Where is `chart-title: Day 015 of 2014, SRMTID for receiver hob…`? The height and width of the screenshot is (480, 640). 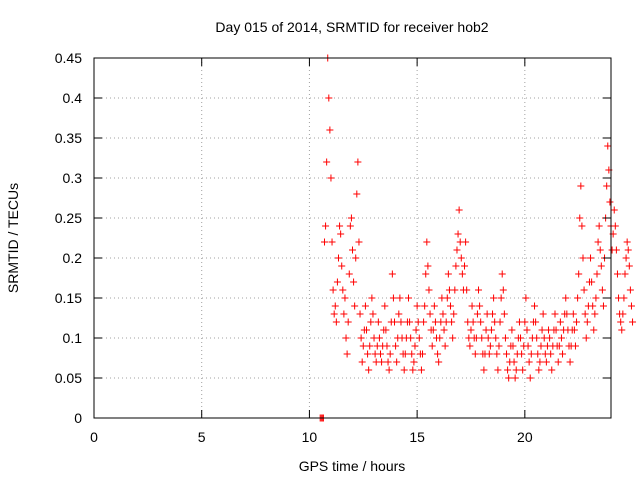
chart-title: Day 015 of 2014, SRMTID for receiver hob… is located at coordinates (351, 27).